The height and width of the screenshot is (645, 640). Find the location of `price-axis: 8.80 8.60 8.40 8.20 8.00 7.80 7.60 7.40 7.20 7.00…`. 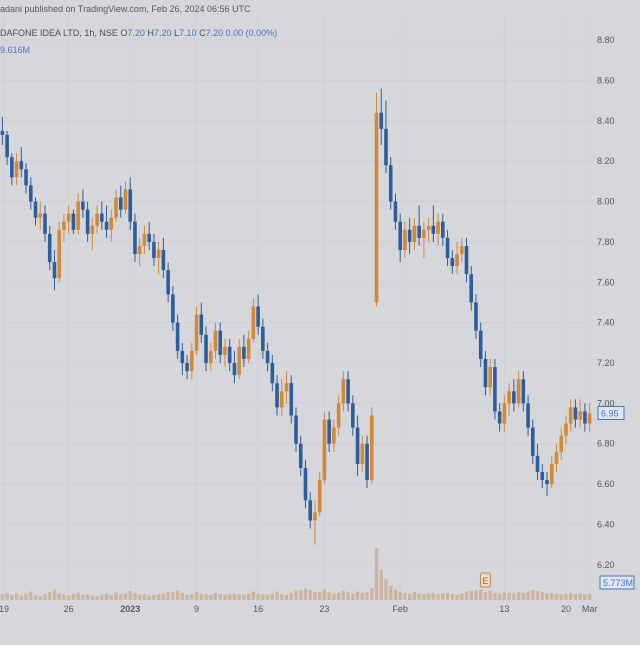

price-axis: 8.80 8.60 8.40 8.20 8.00 7.80 7.60 7.40 7.20 7.00… is located at coordinates (616, 312).